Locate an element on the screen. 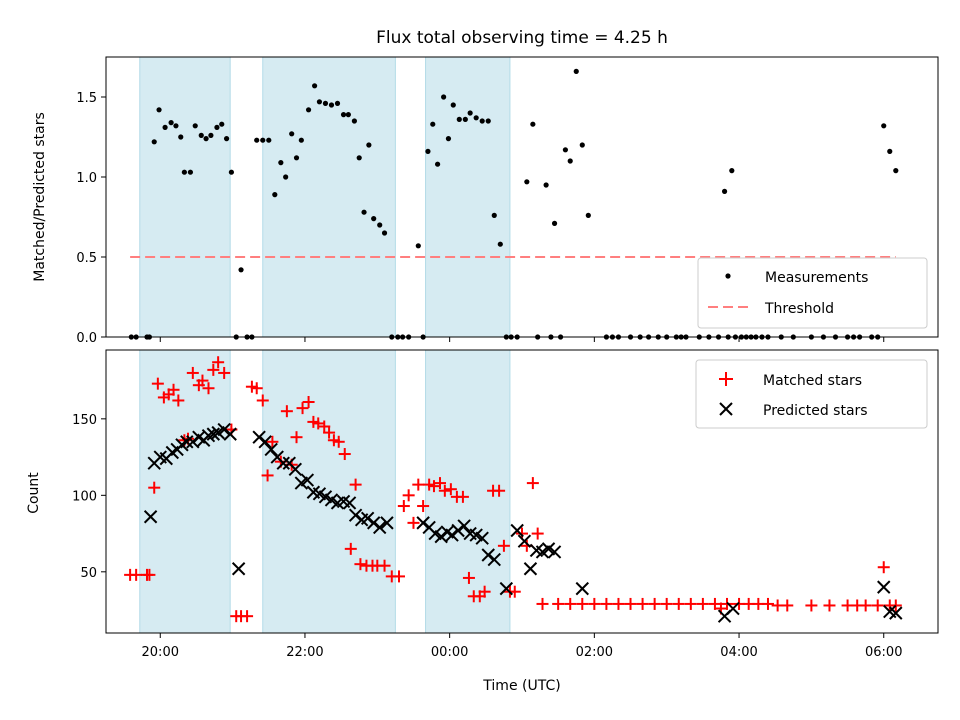 The image size is (960, 720). y-tick-label: 50 is located at coordinates (88, 573).